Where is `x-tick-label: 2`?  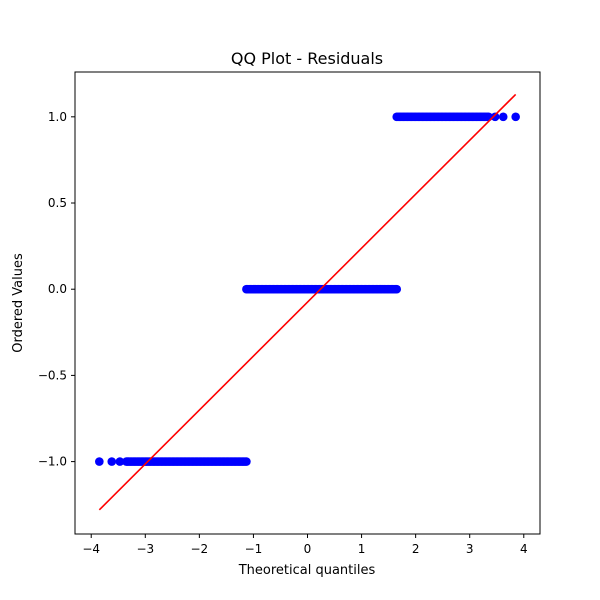 x-tick-label: 2 is located at coordinates (416, 549).